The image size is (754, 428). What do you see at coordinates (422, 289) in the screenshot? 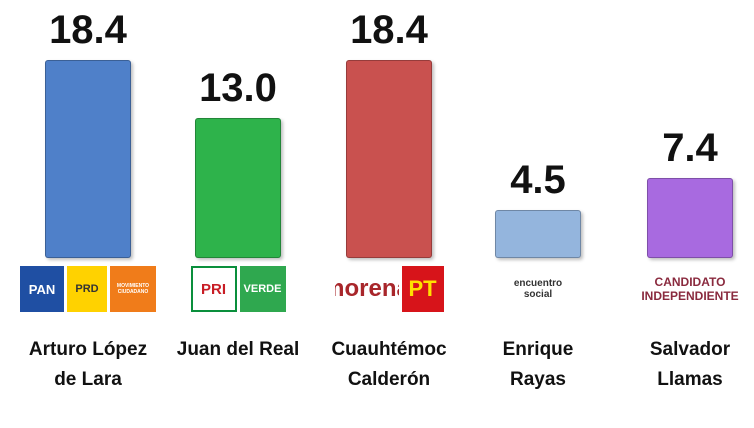
I see `party-logo: PT` at bounding box center [422, 289].